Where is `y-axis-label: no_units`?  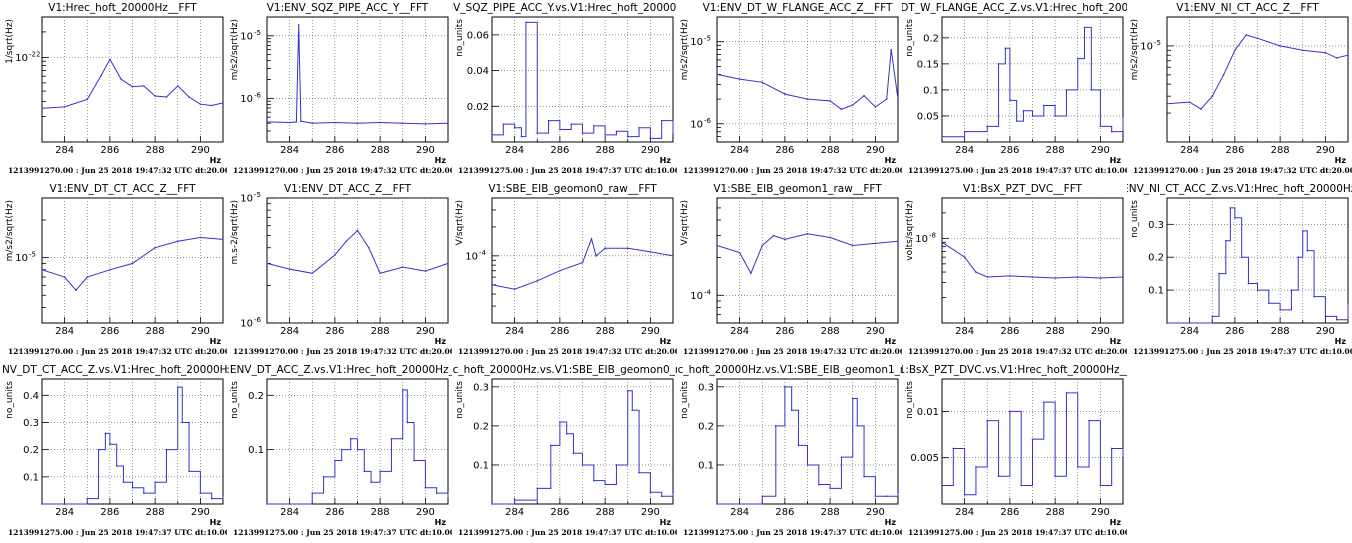 y-axis-label: no_units is located at coordinates (10, 400).